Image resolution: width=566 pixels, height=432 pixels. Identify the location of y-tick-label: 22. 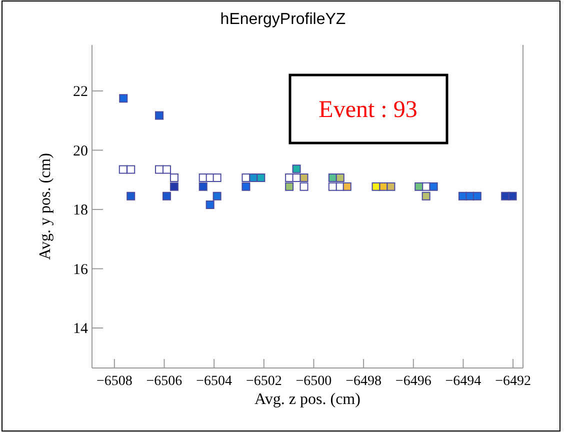
(80, 92).